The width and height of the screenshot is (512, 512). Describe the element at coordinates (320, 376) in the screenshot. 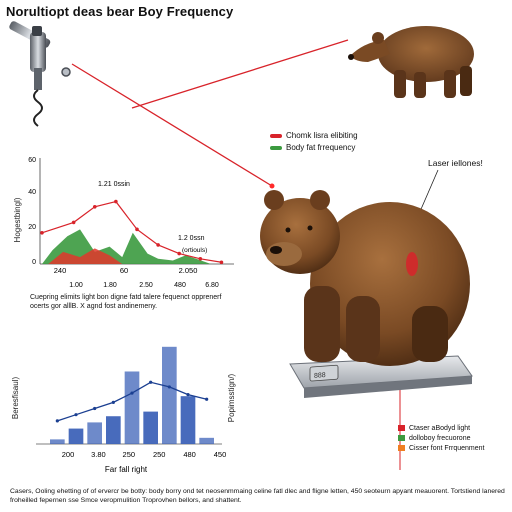

I see `svg-text: 888` at that location.